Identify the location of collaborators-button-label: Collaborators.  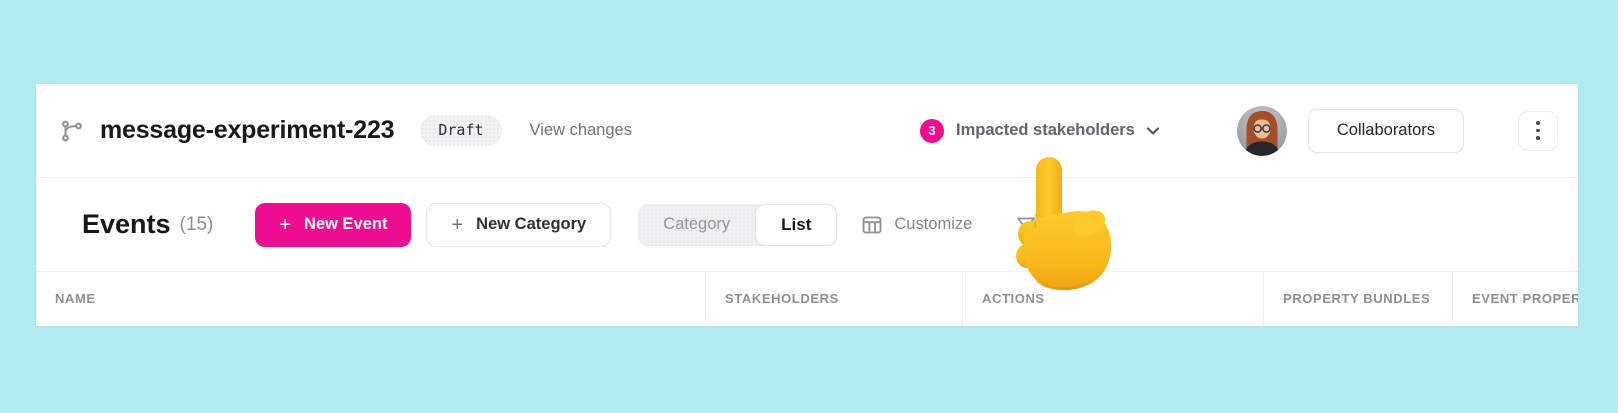
(1385, 130).